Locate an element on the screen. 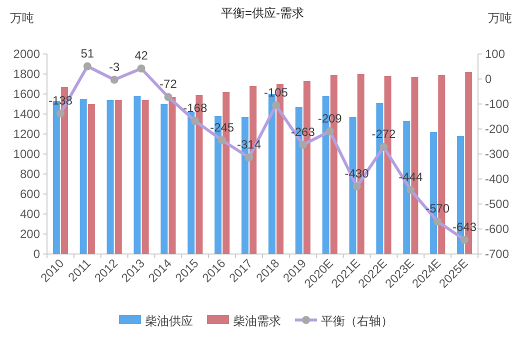 This screenshot has width=526, height=341. data-label: -430 is located at coordinates (357, 173).